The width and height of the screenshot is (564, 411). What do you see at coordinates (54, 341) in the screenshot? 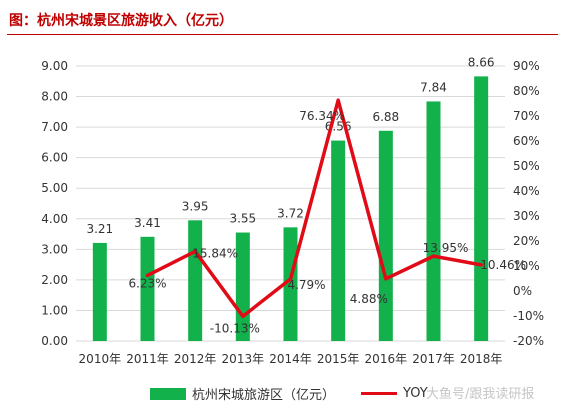
I see `y-left-tick-label: 0.00` at bounding box center [54, 341].